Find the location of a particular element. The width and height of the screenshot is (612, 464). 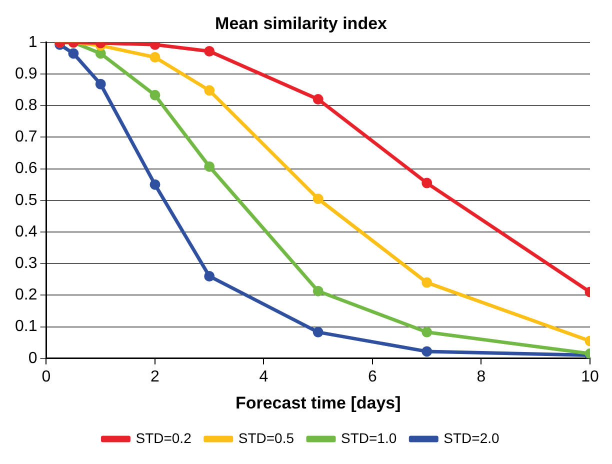

x-tick-label: 10 is located at coordinates (590, 377).